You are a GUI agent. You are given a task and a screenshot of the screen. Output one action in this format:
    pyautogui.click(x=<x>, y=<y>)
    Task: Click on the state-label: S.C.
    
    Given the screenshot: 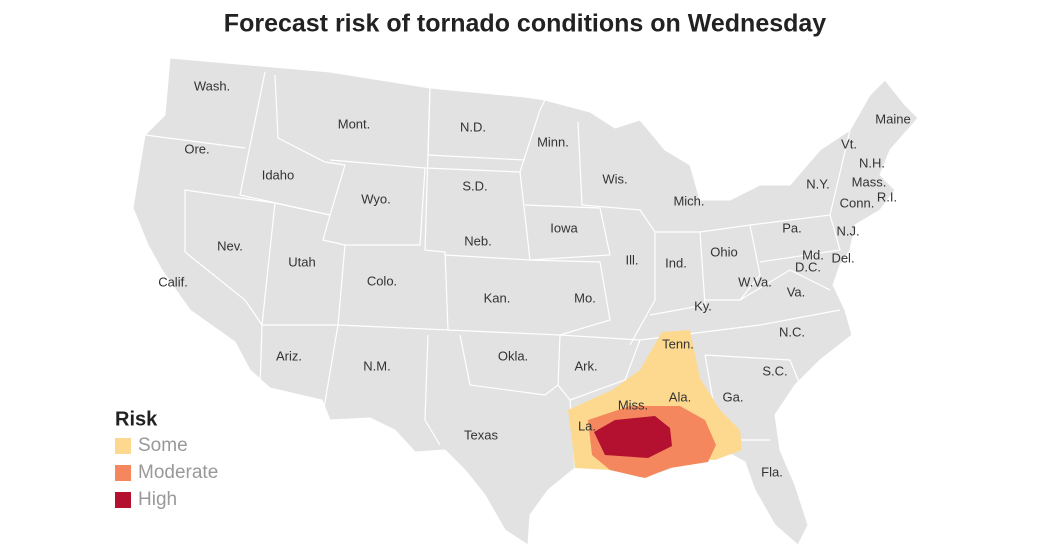 What is the action you would take?
    pyautogui.click(x=774, y=370)
    